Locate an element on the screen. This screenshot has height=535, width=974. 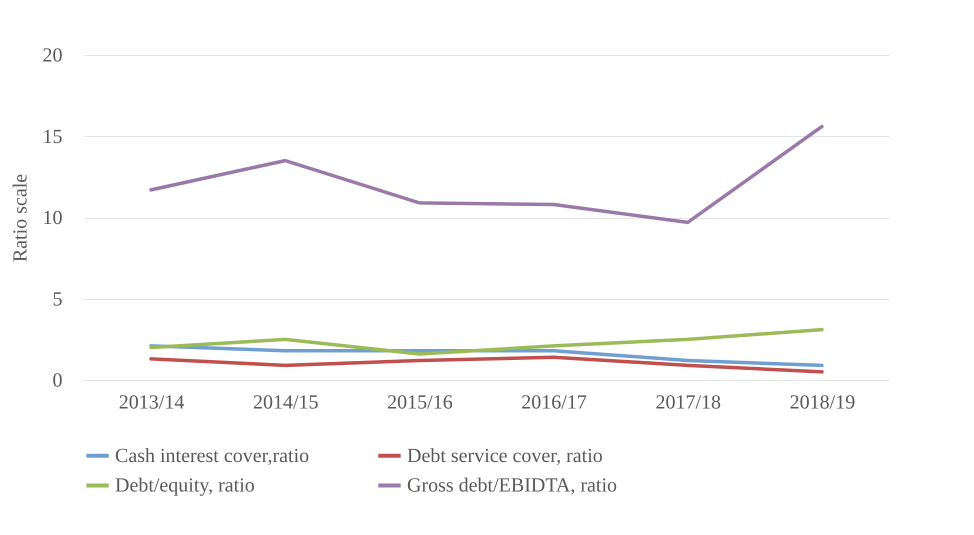
legend-label: Cash interest cover,ratio is located at coordinates (212, 455).